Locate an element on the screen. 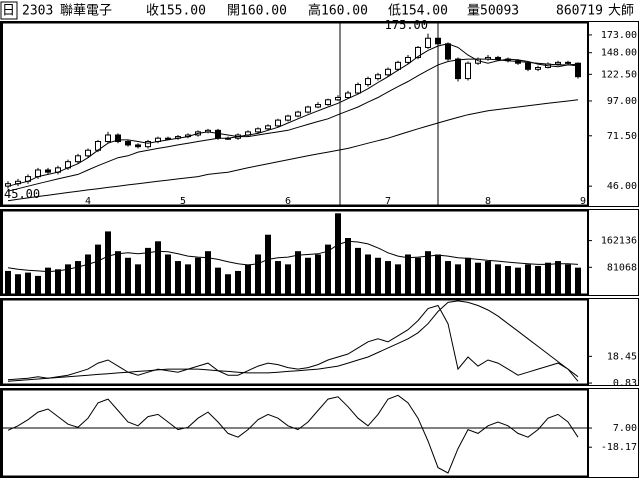 Image resolution: width=640 pixels, height=480 pixels. volume: 量50093 is located at coordinates (493, 11).